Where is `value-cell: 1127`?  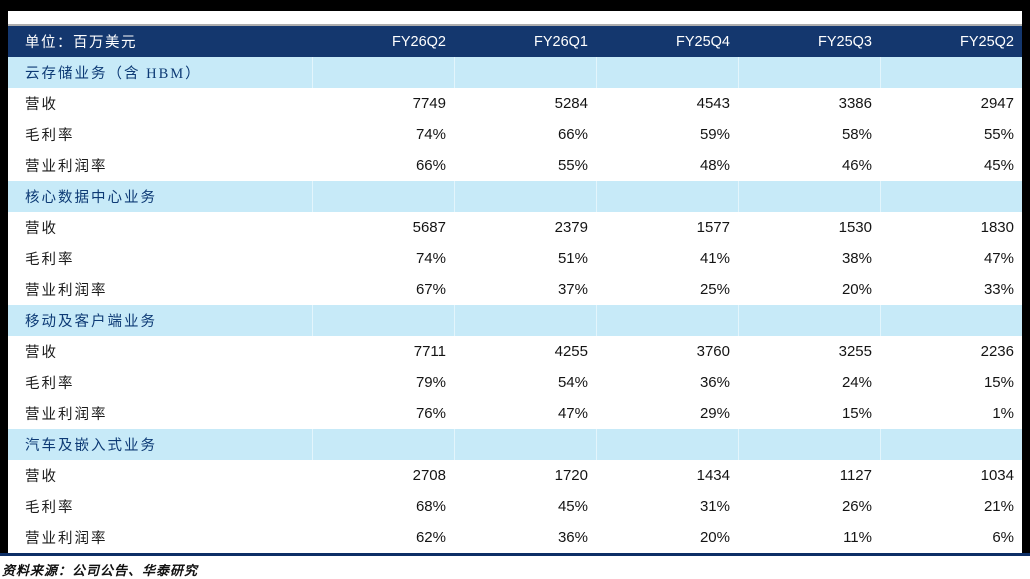
value-cell: 1127 is located at coordinates (855, 475).